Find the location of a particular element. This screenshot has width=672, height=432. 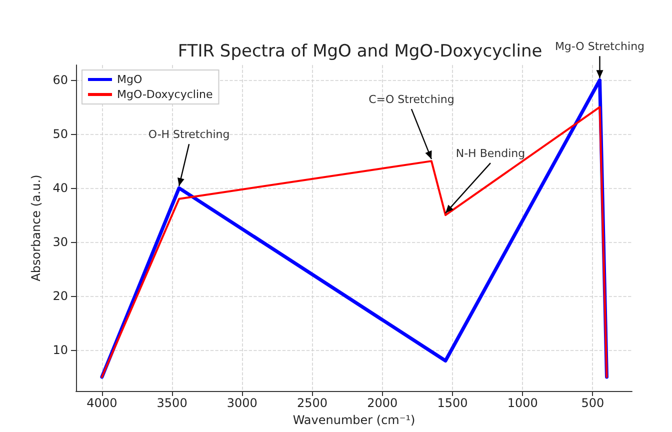

y-axis-title: Absorbance (a.u.) is located at coordinates (35, 228).